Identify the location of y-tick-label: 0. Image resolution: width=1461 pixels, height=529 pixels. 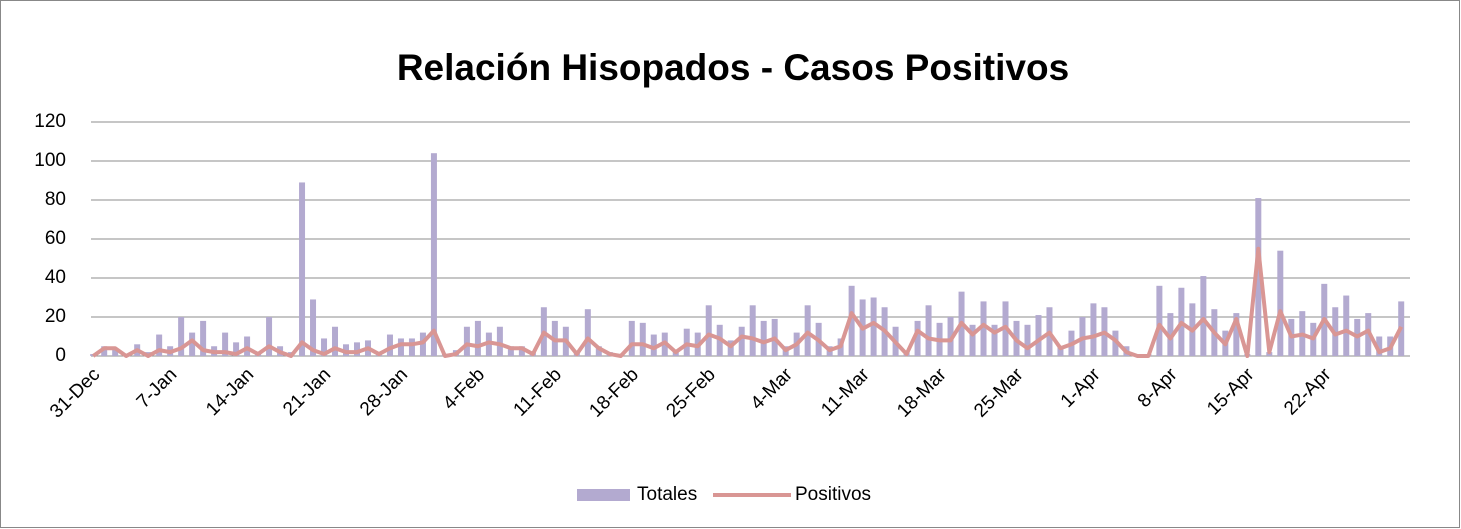
(60, 355).